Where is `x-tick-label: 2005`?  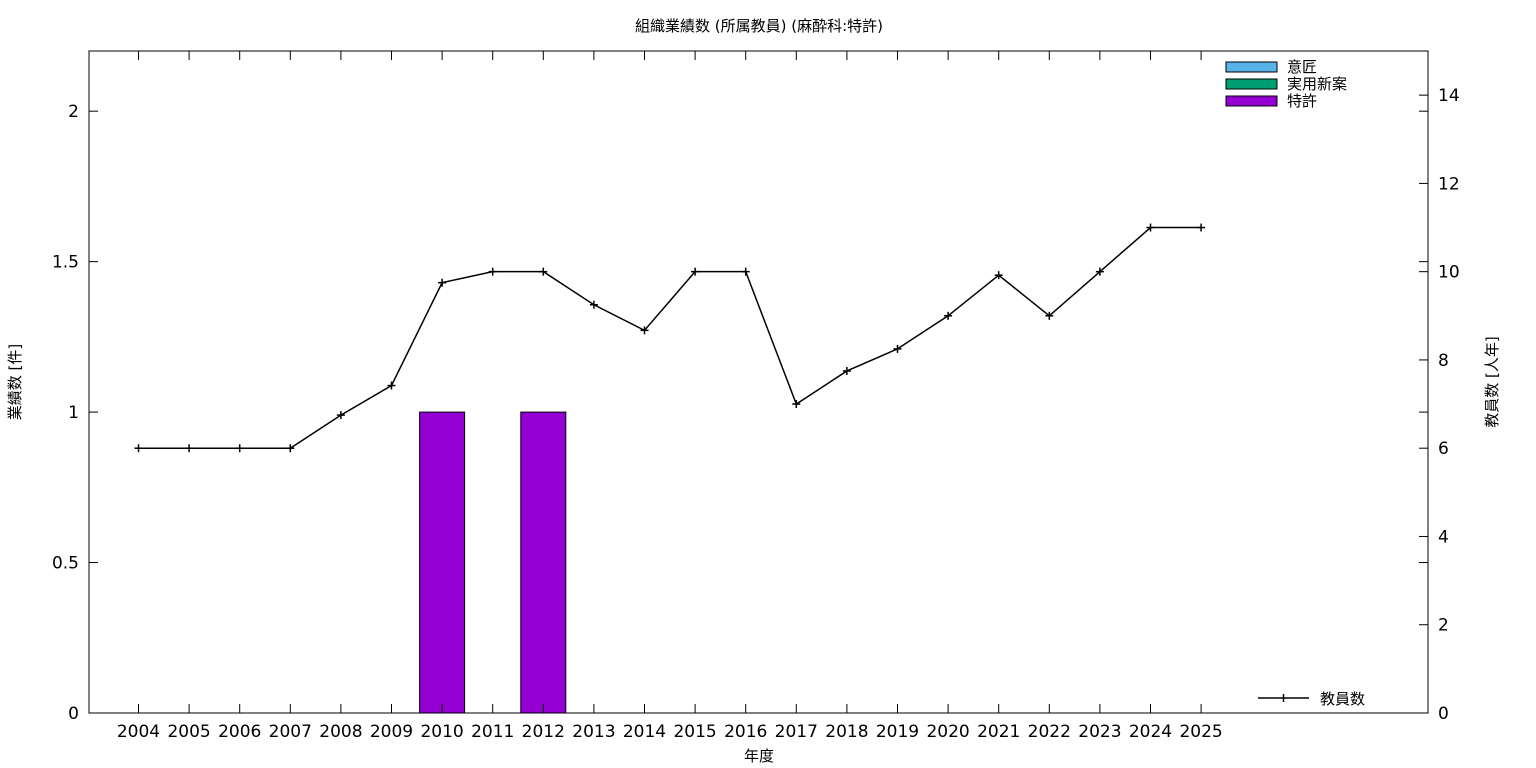
x-tick-label: 2005 is located at coordinates (188, 732).